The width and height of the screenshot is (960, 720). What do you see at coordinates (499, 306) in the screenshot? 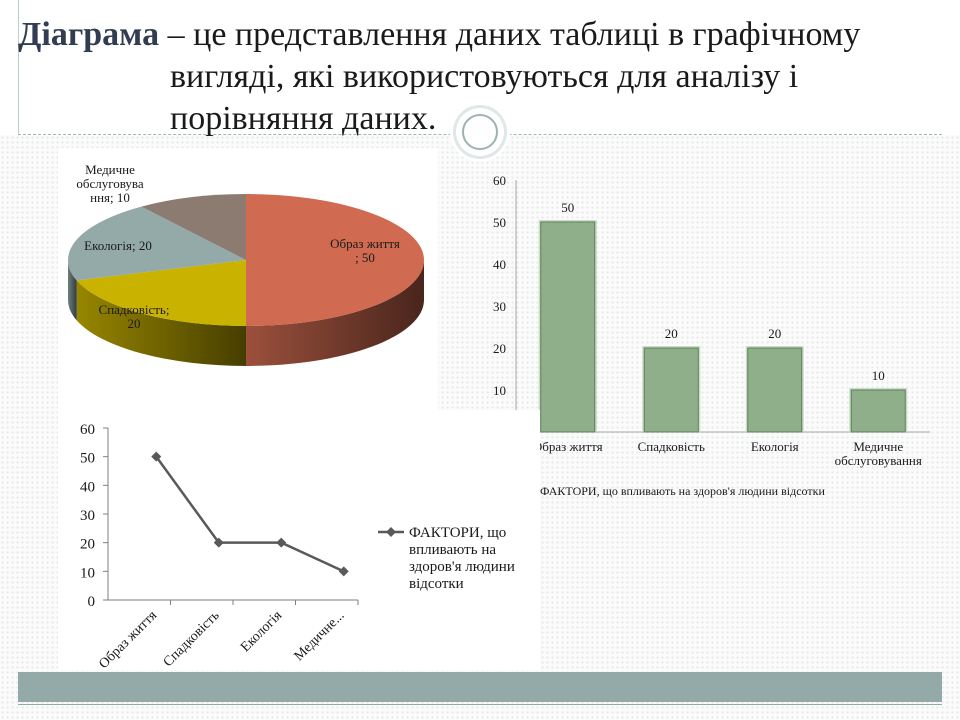
I see `bar-y-tick-label: 30` at bounding box center [499, 306].